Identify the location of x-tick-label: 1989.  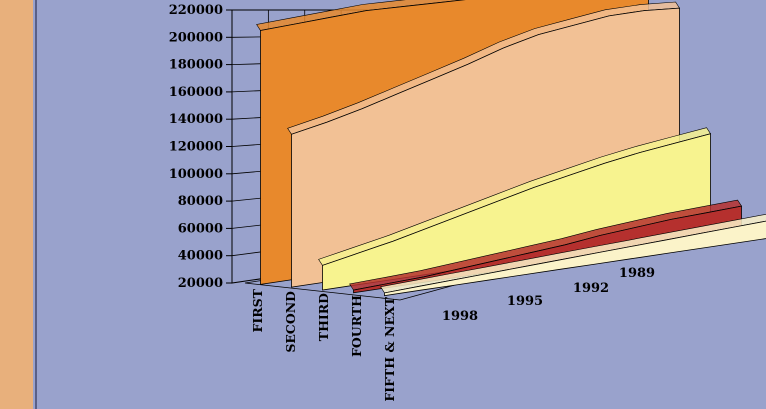
(637, 273).